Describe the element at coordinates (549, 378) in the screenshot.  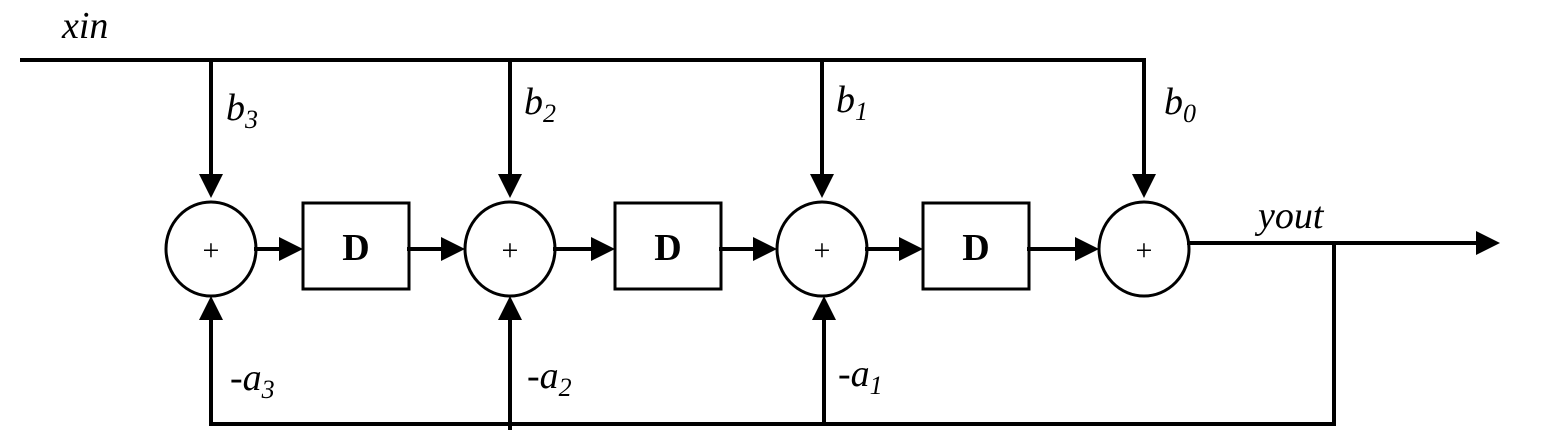
I see `coef-a2: -a2` at that location.